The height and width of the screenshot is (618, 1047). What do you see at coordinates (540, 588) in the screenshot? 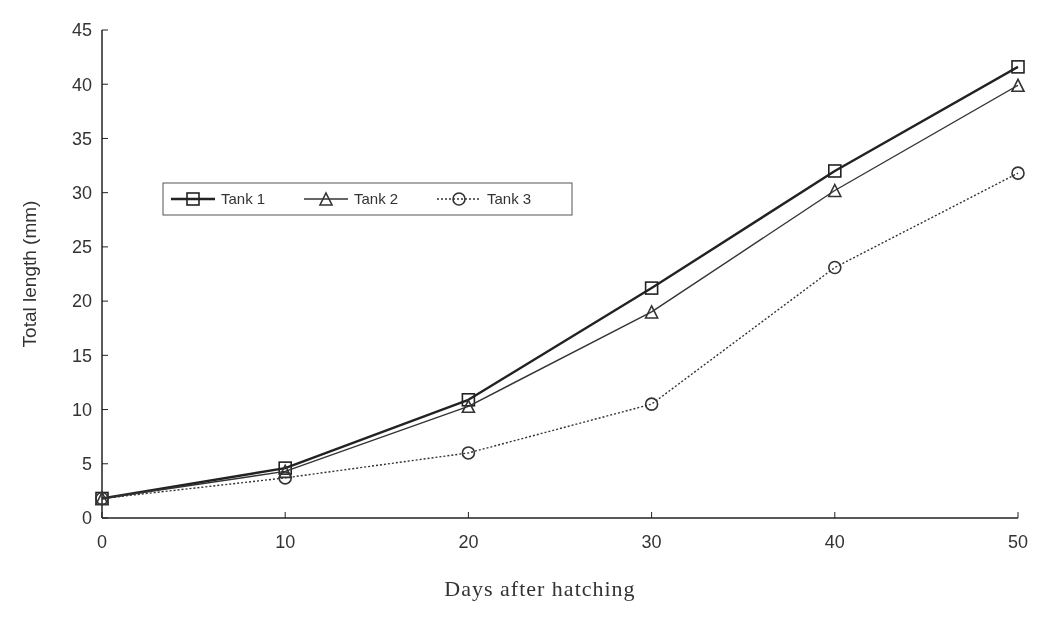
I see `x-axis-title: Days after hatching` at bounding box center [540, 588].